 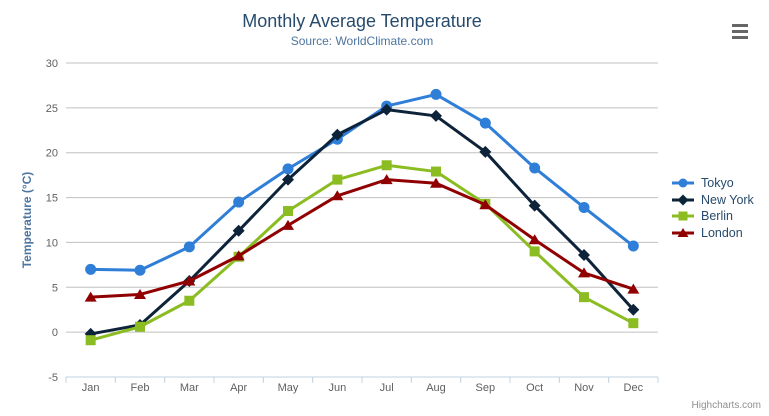 What do you see at coordinates (189, 388) in the screenshot?
I see `x-axis-label-mar: Mar` at bounding box center [189, 388].